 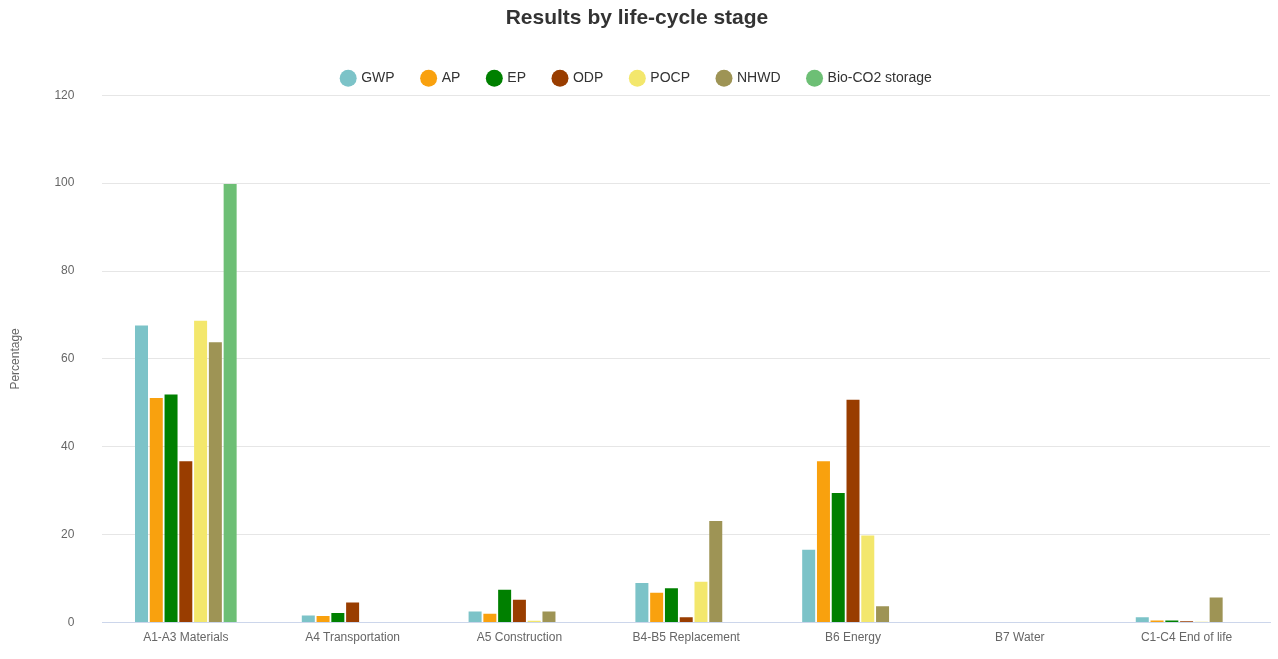 What do you see at coordinates (853, 637) in the screenshot?
I see `x-tick-label: B6 Energy` at bounding box center [853, 637].